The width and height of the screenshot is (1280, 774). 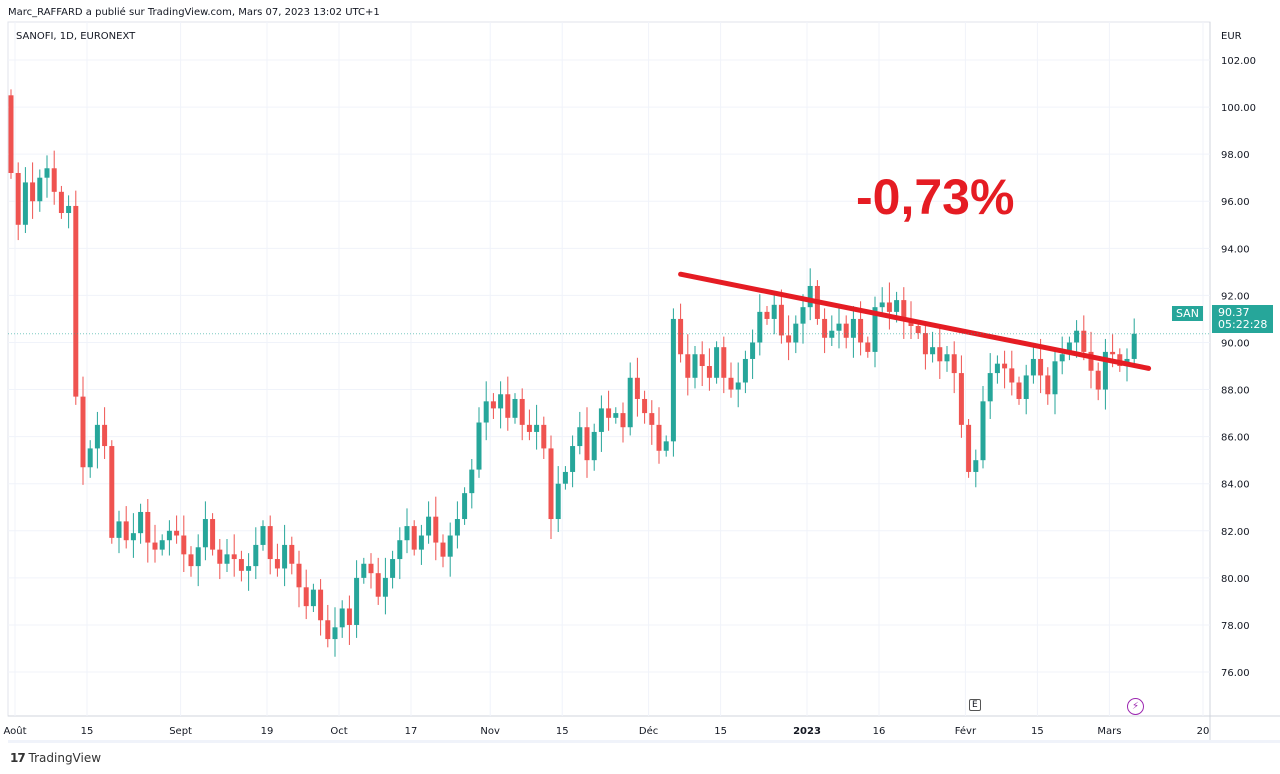 I want to click on x-tick-label: Févr, so click(x=966, y=731).